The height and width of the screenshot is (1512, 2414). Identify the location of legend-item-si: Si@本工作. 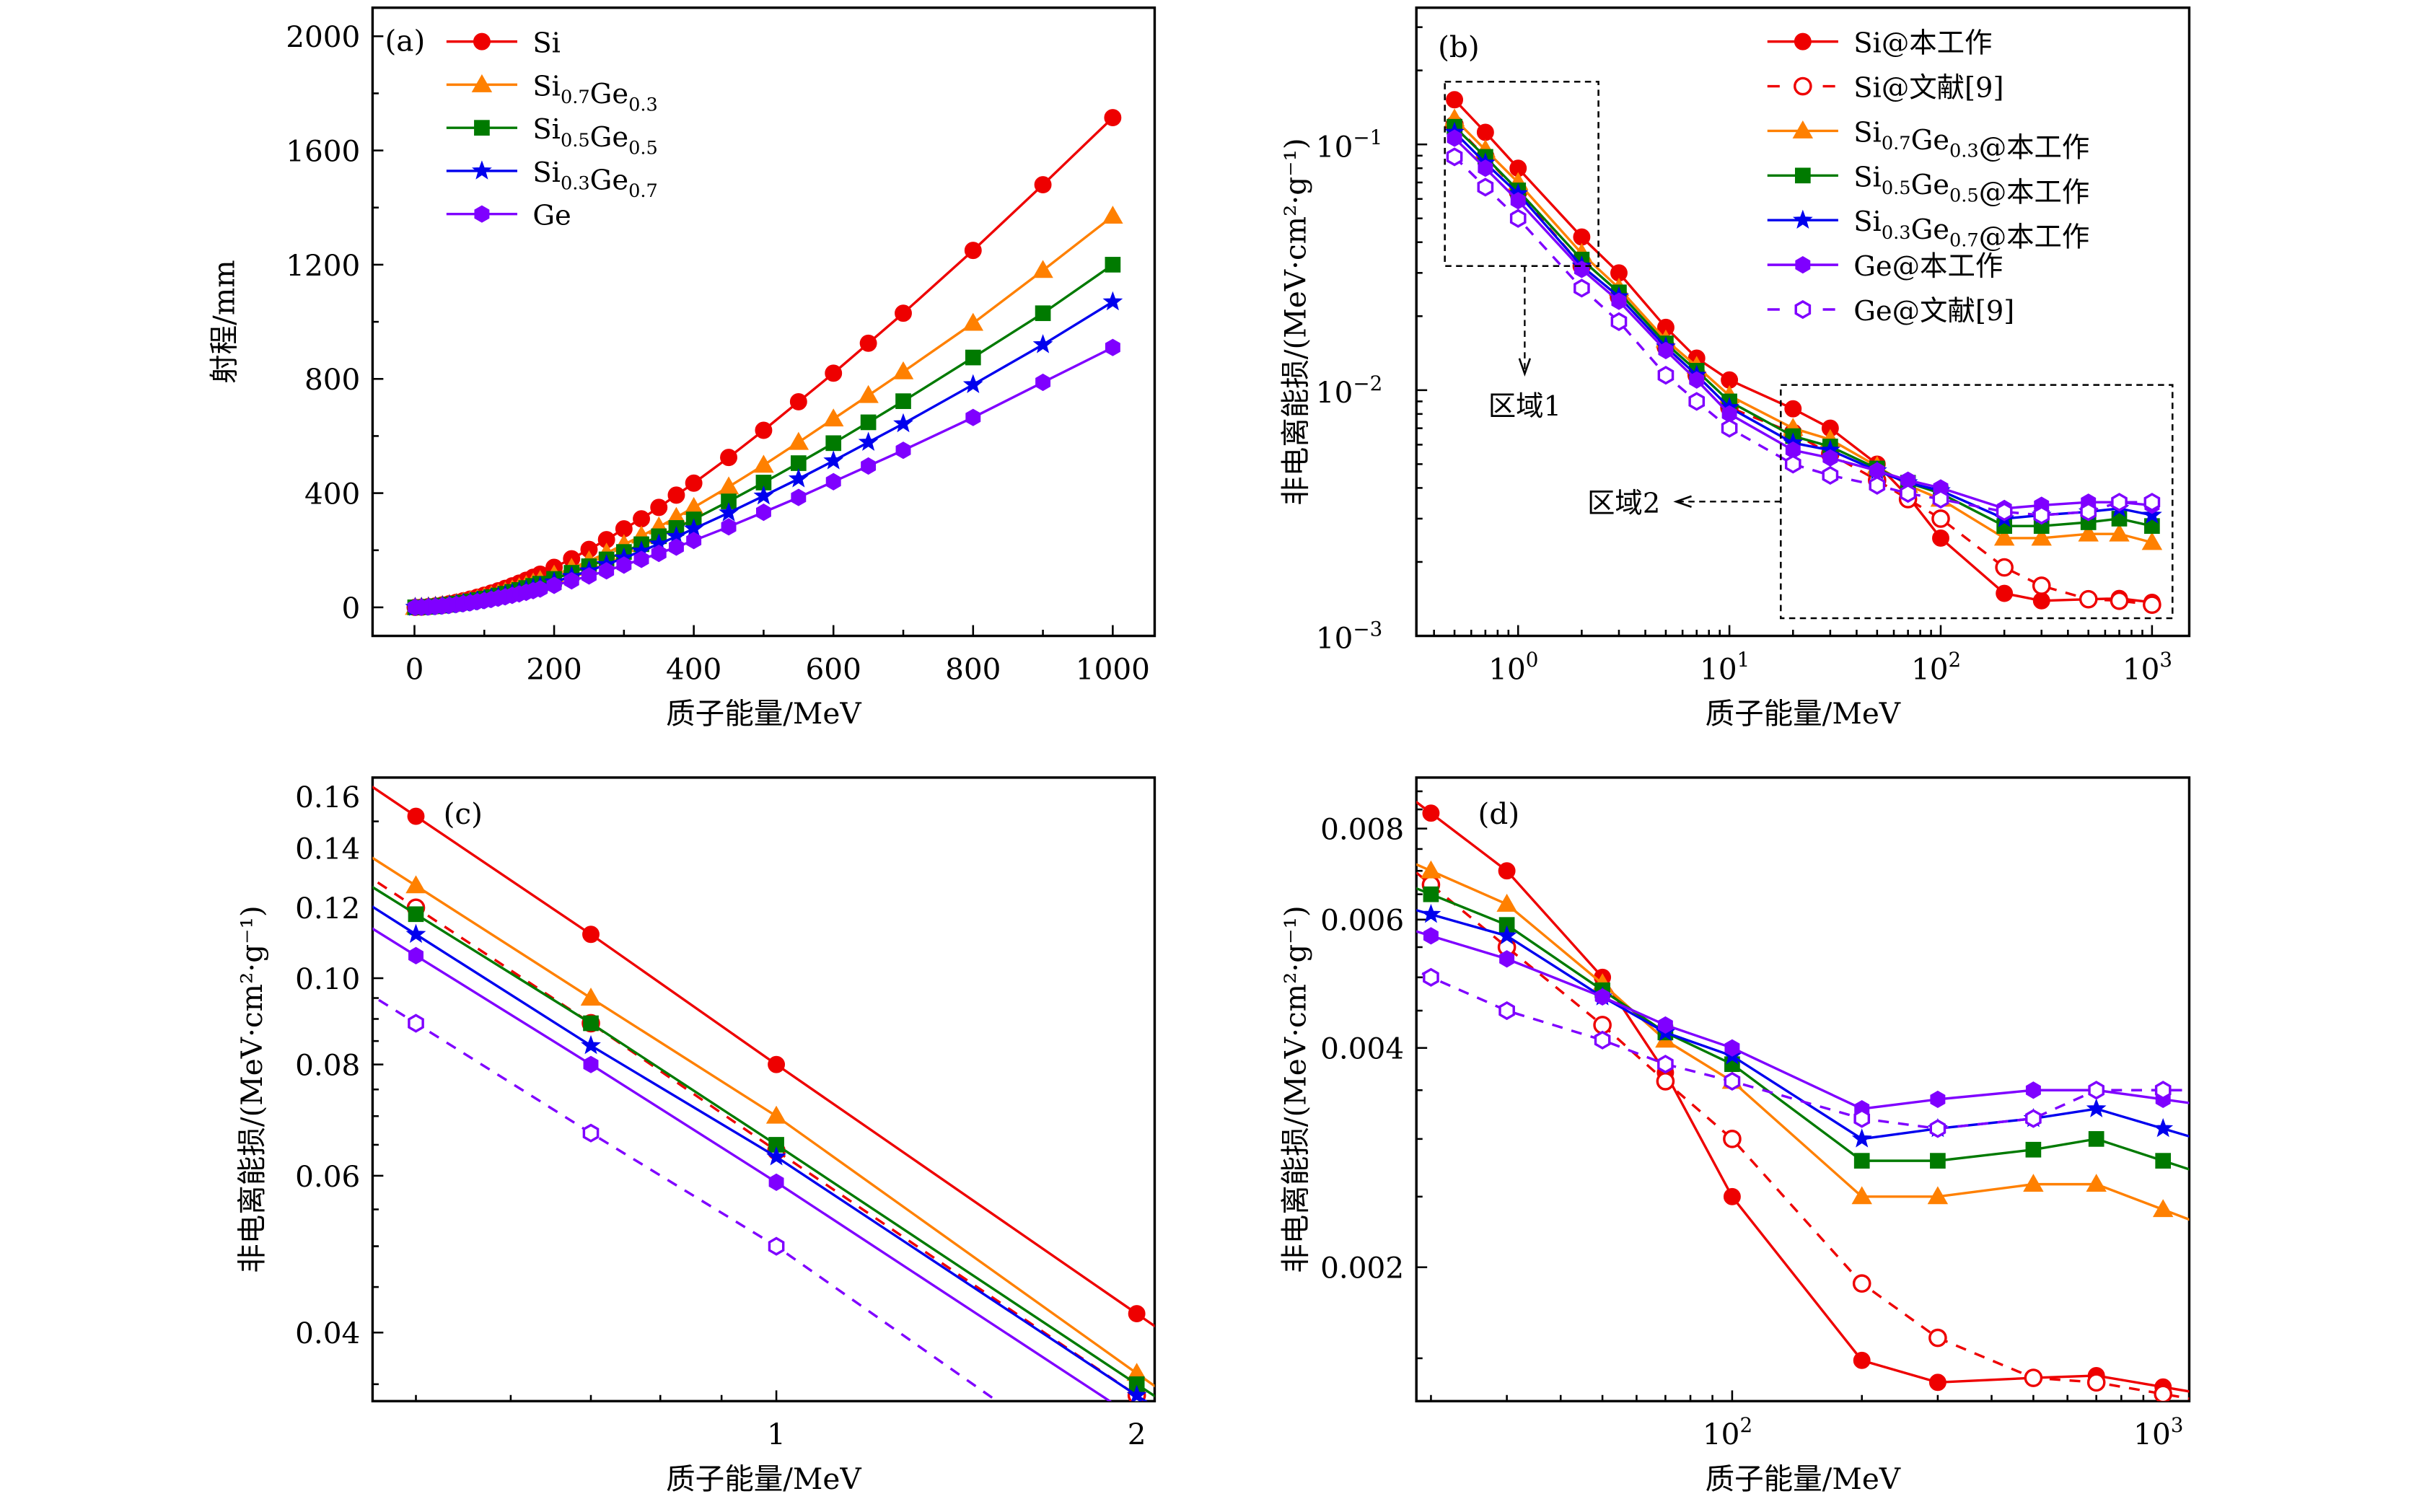
(1880, 44).